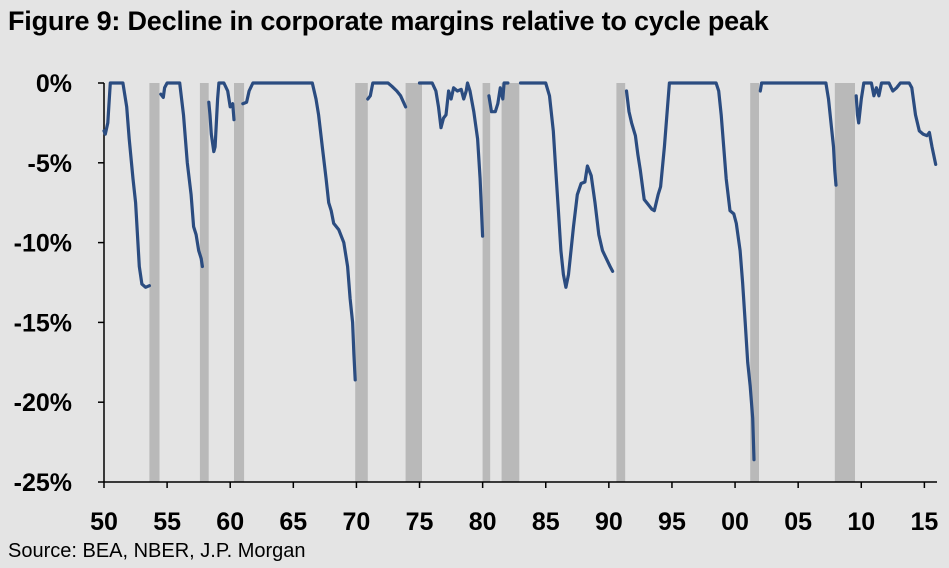 The width and height of the screenshot is (949, 568). I want to click on x-tick-label: 05, so click(798, 522).